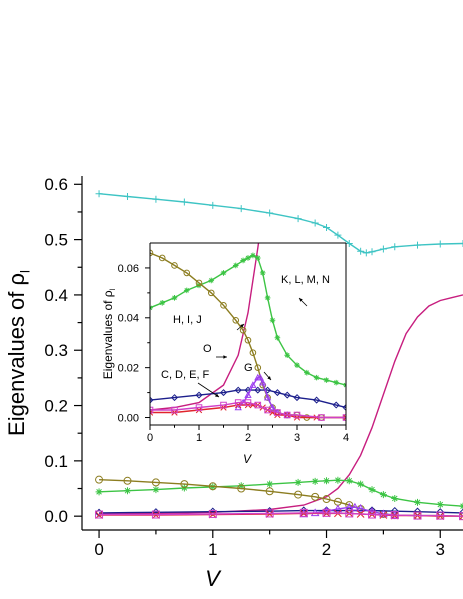  I want to click on inset-x-axis-label: V, so click(247, 459).